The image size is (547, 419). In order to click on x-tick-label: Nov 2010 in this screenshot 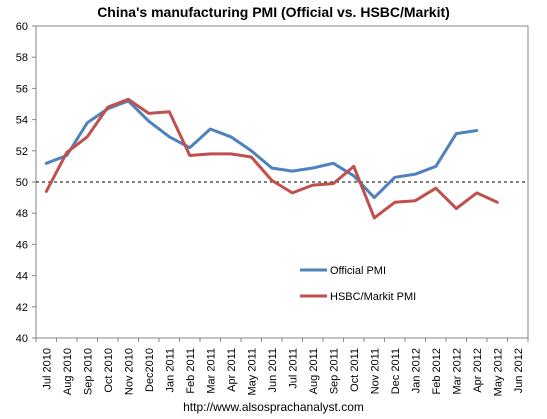, I will do `click(129, 371)`.